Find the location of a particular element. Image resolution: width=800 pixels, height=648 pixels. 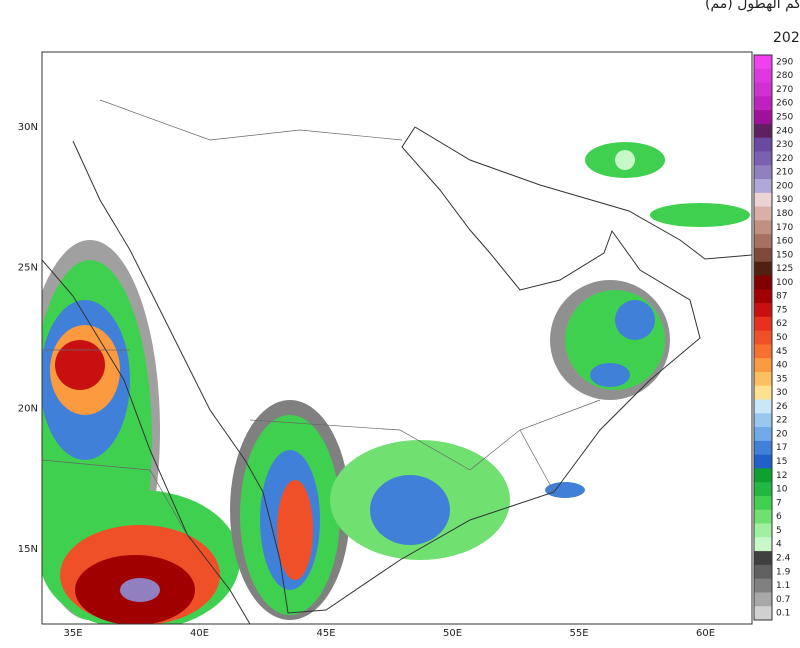

colorbar-label: 6 is located at coordinates (779, 517).